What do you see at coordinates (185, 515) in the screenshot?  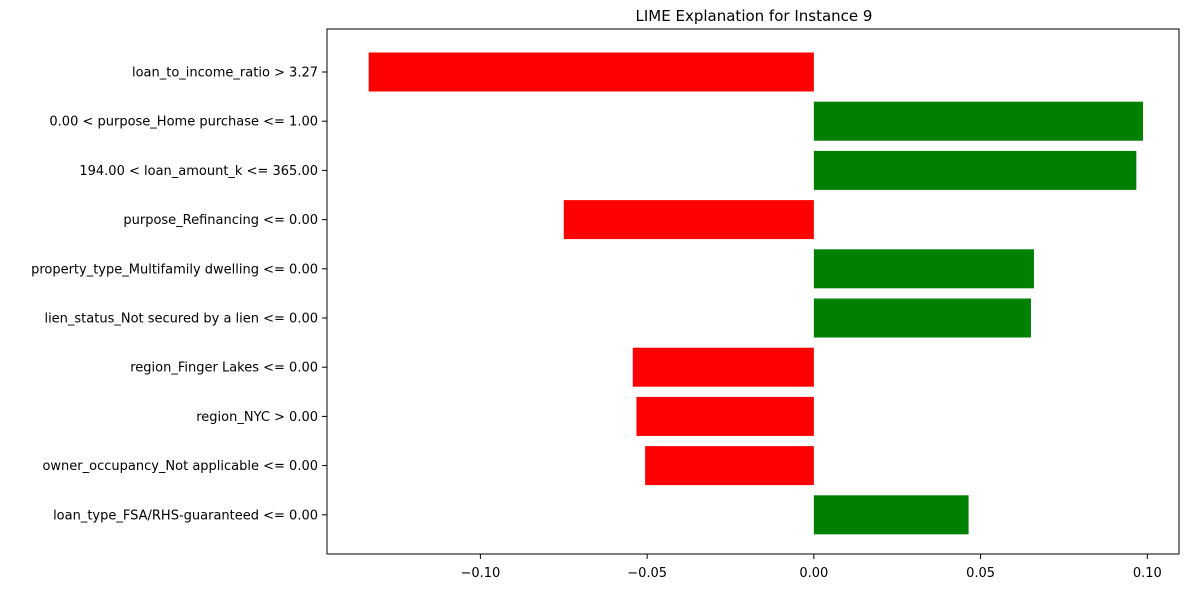 I see `y-tick-label: loan_type_FSA/RHS-guaranteed <= 0.00` at bounding box center [185, 515].